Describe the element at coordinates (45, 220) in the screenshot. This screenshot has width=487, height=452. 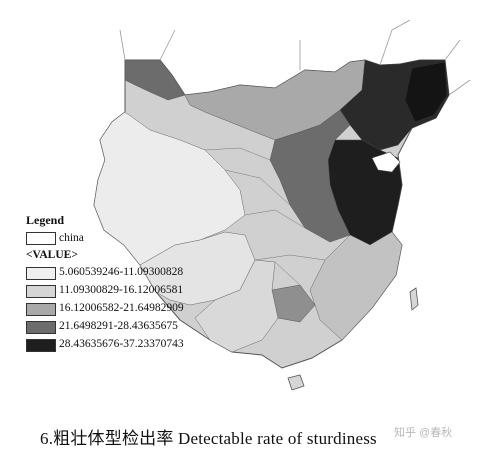
I see `legend-title: Legend` at that location.